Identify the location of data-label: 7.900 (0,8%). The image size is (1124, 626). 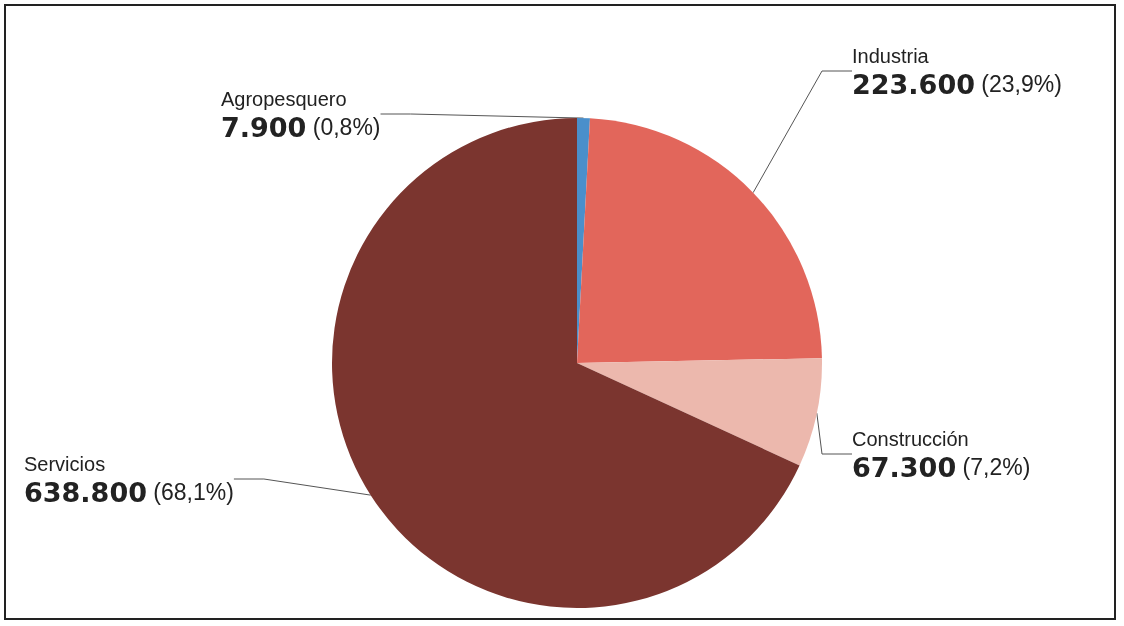
(301, 127).